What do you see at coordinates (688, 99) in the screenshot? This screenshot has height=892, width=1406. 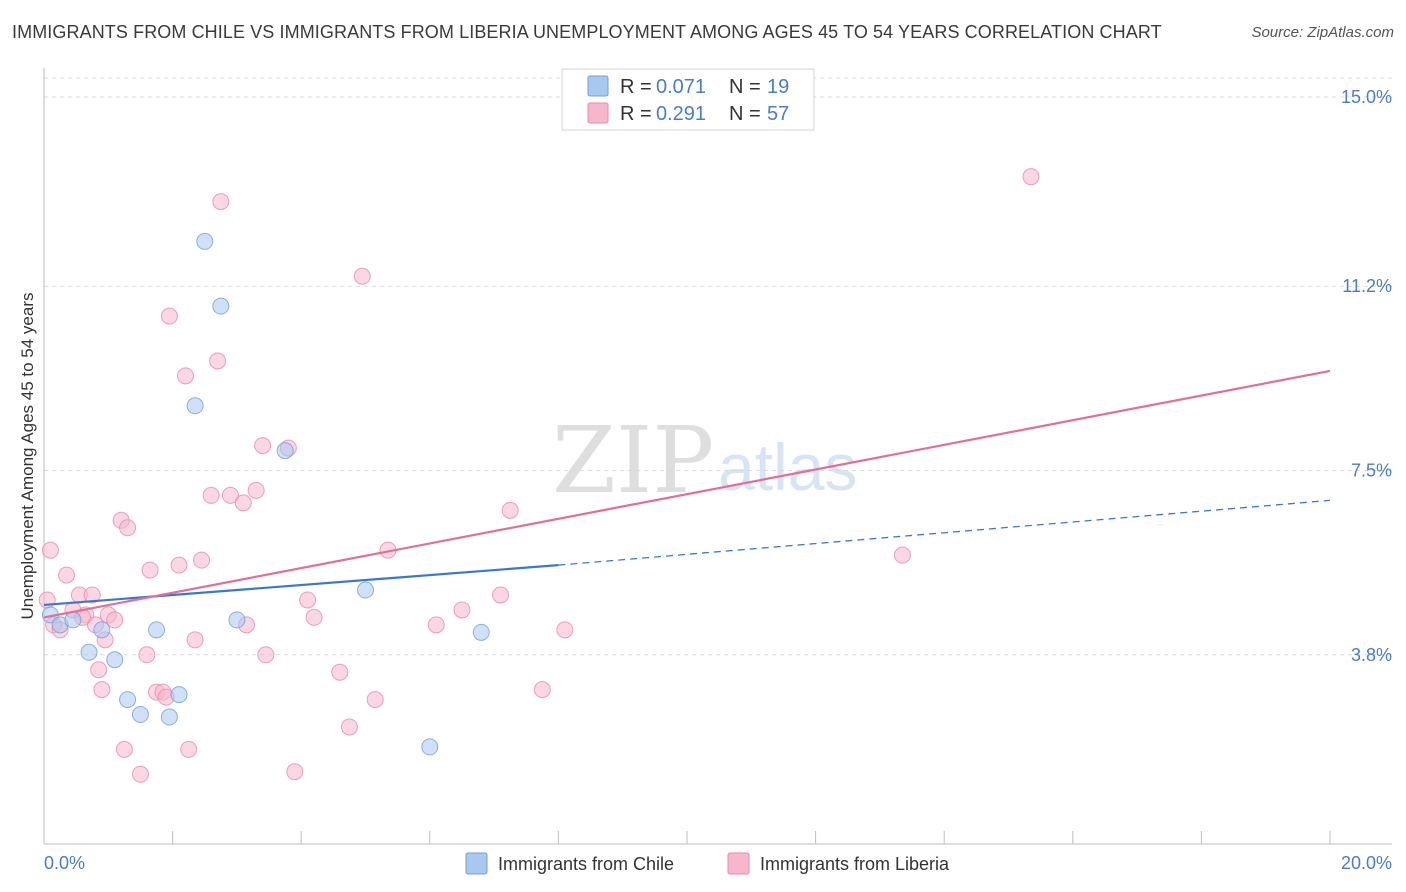 I see `correlation-legend: R = 0.071 N = 19 R = 0.291 N = 57` at bounding box center [688, 99].